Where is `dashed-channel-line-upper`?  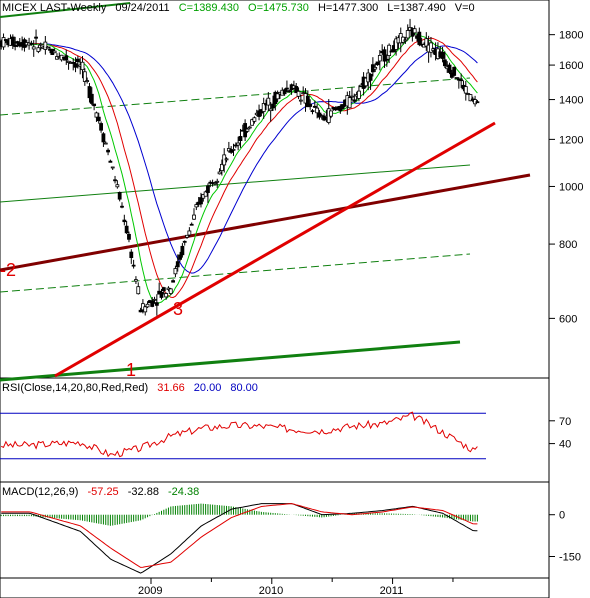
dashed-channel-line-upper is located at coordinates (235, 96).